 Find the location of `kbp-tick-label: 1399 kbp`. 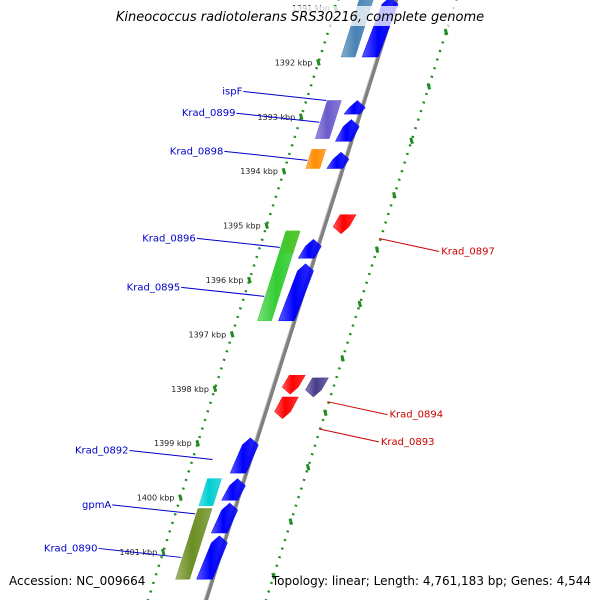

kbp-tick-label: 1399 kbp is located at coordinates (173, 443).